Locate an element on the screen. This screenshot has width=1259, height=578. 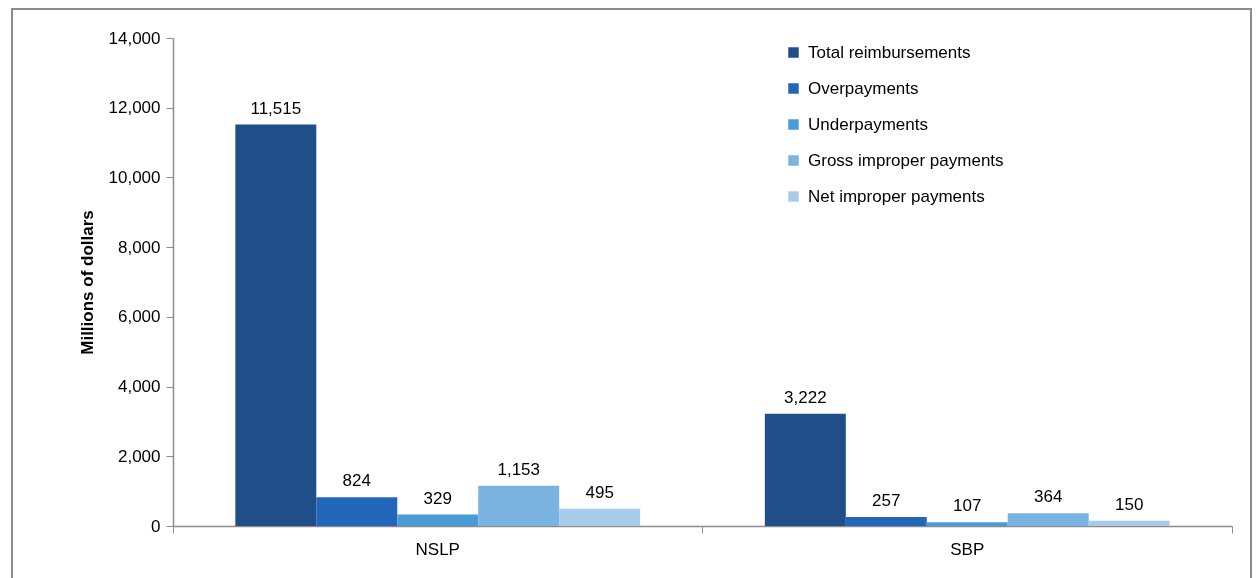
data-label: 3,222 is located at coordinates (805, 397).